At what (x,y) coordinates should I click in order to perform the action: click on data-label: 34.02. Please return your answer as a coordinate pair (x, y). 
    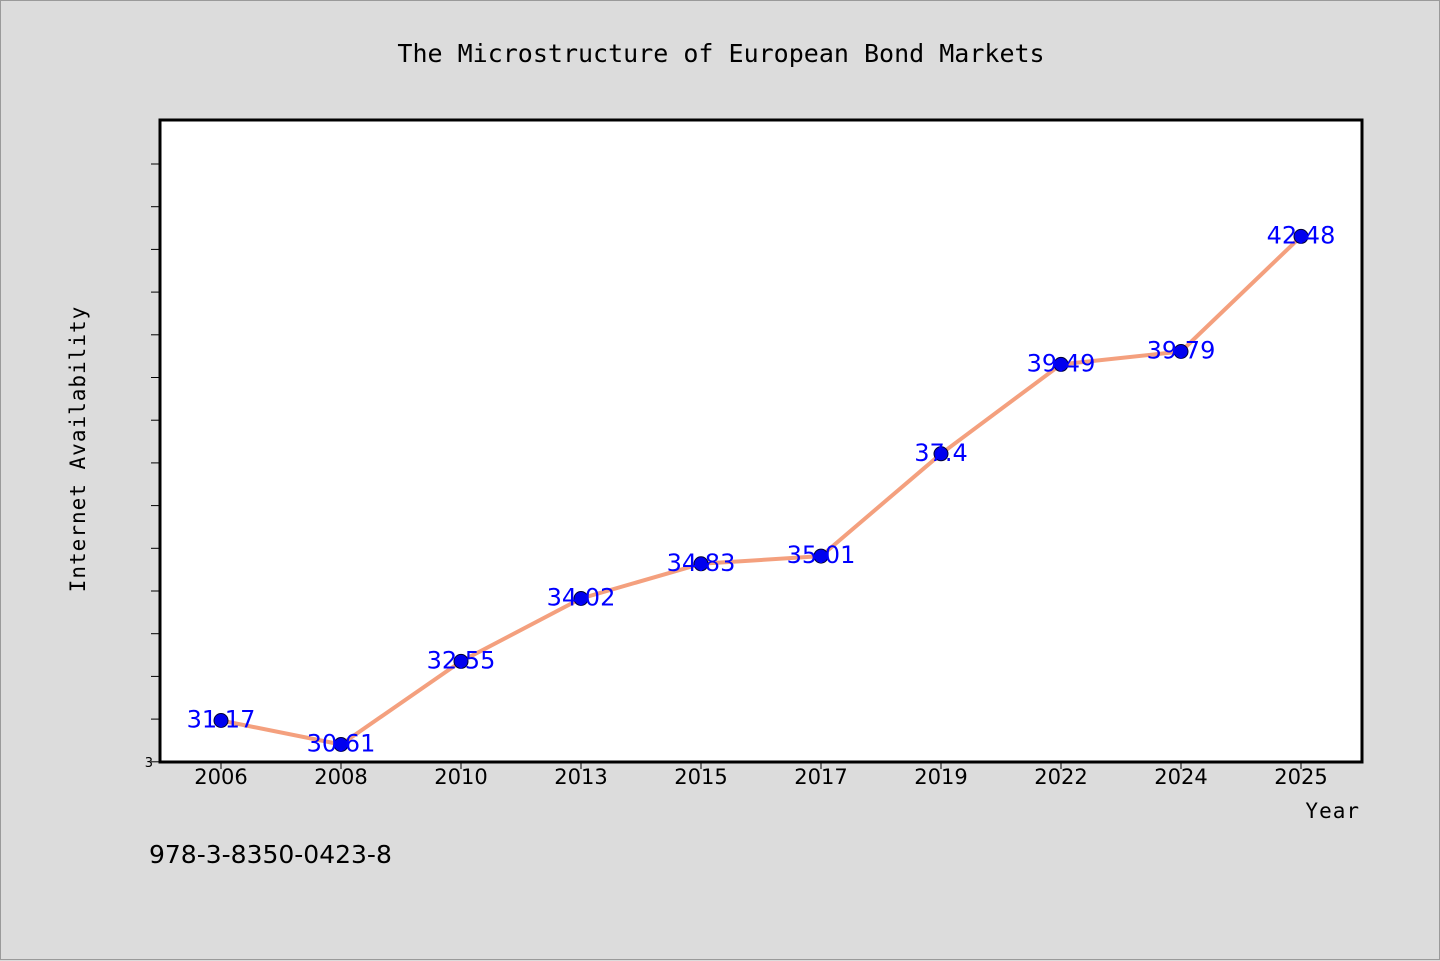
    Looking at the image, I should click on (581, 598).